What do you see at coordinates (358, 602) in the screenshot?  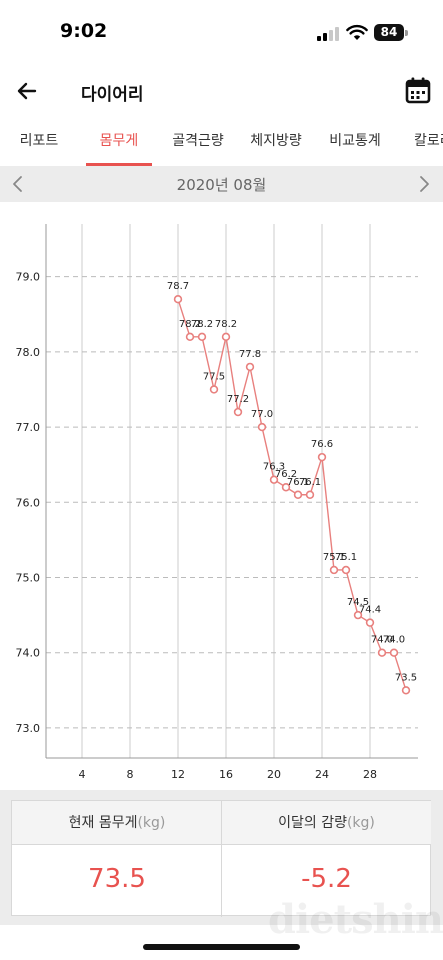 I see `data-label: 74.5` at bounding box center [358, 602].